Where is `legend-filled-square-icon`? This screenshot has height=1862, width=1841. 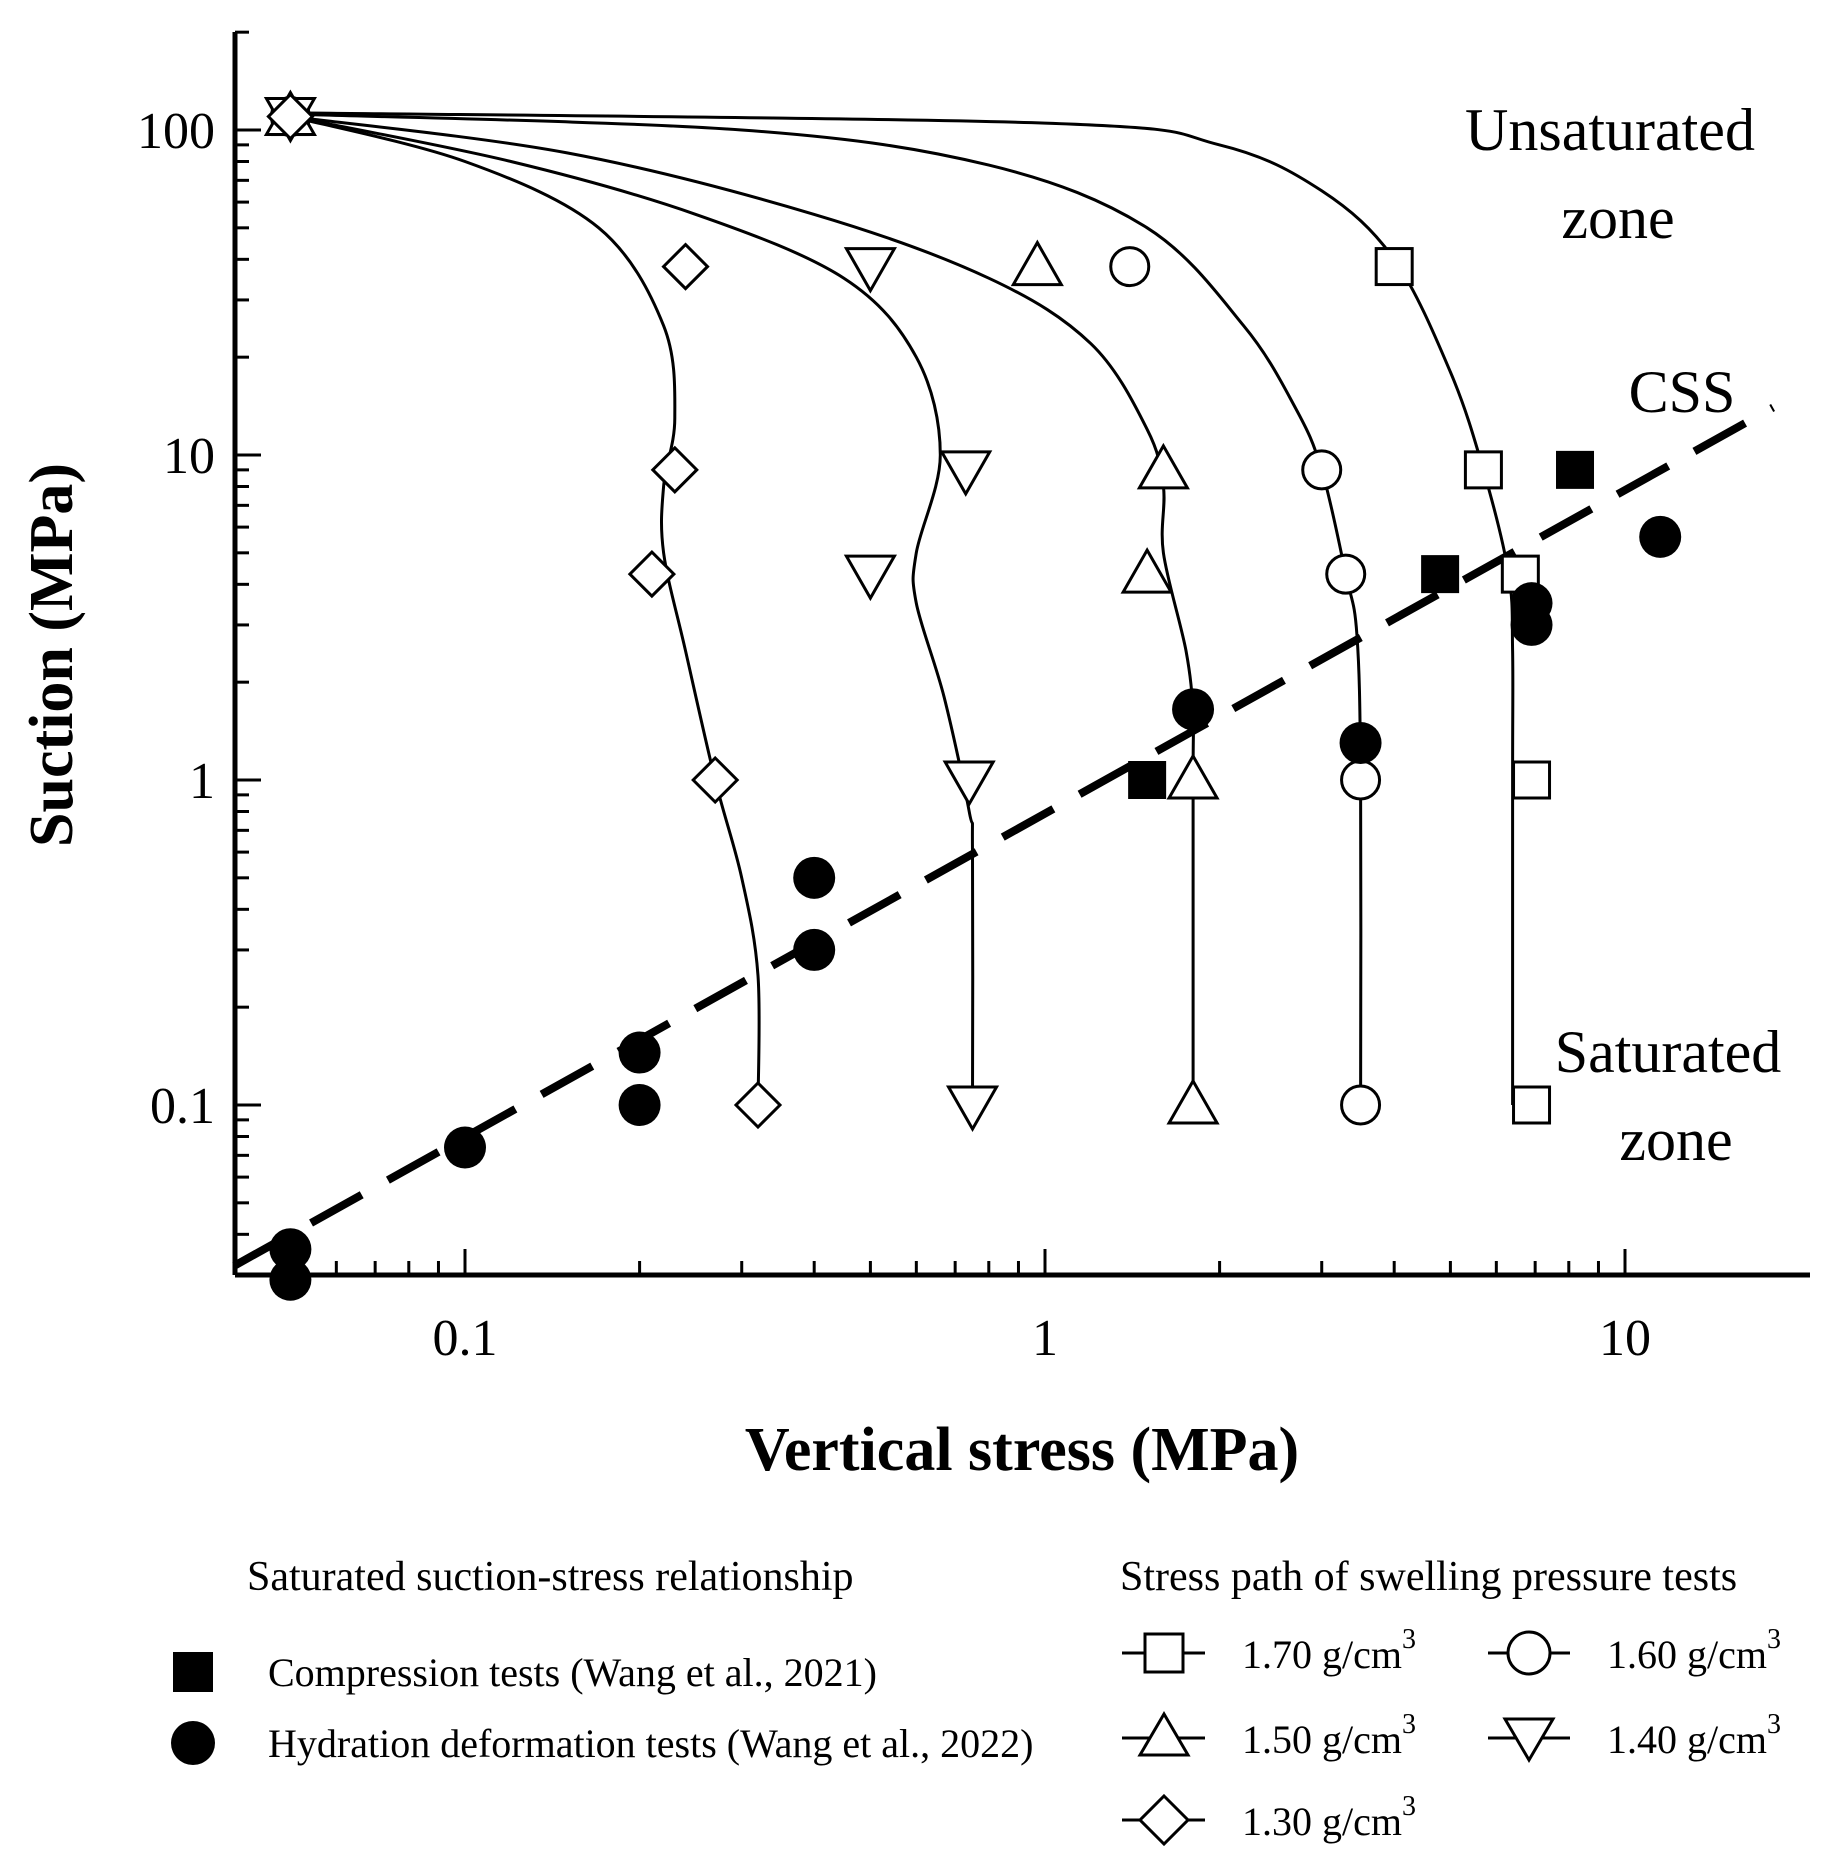 legend-filled-square-icon is located at coordinates (193, 1672).